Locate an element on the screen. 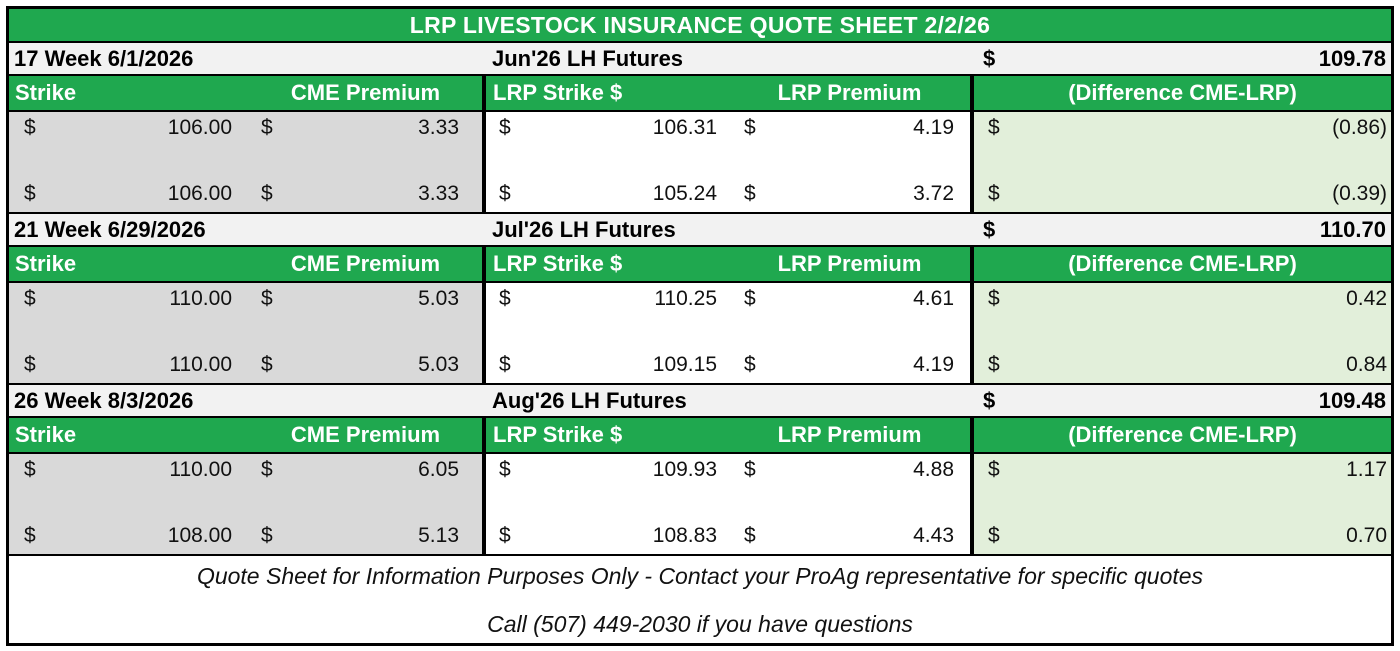 The image size is (1400, 651). lrp-strike-value: 105.24 is located at coordinates (684, 193).